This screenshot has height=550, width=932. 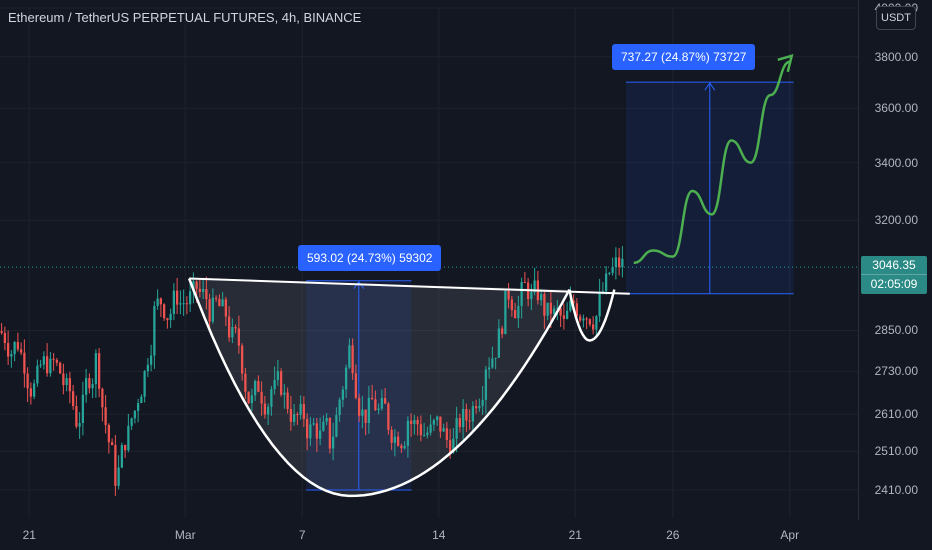 What do you see at coordinates (370, 258) in the screenshot?
I see `measure-label-1: 593.02 (24.73%) 59302` at bounding box center [370, 258].